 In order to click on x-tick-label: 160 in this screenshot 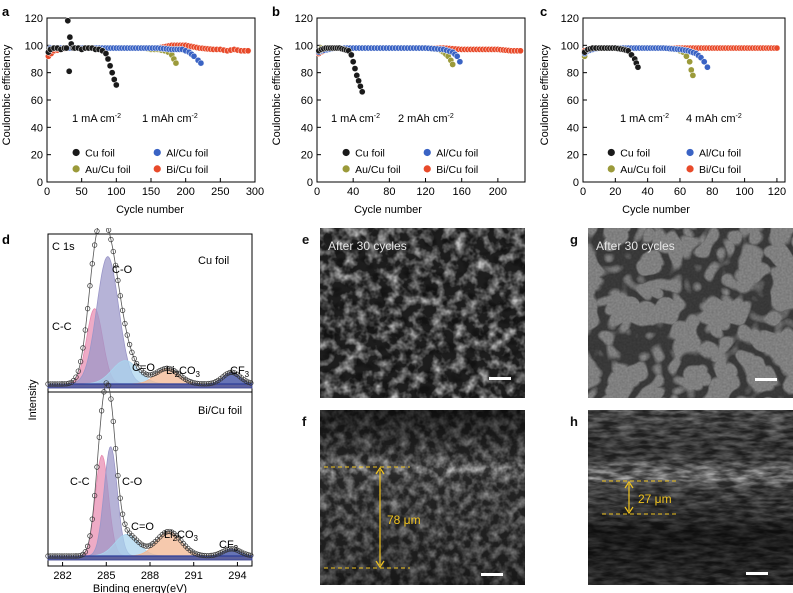, I will do `click(462, 192)`.